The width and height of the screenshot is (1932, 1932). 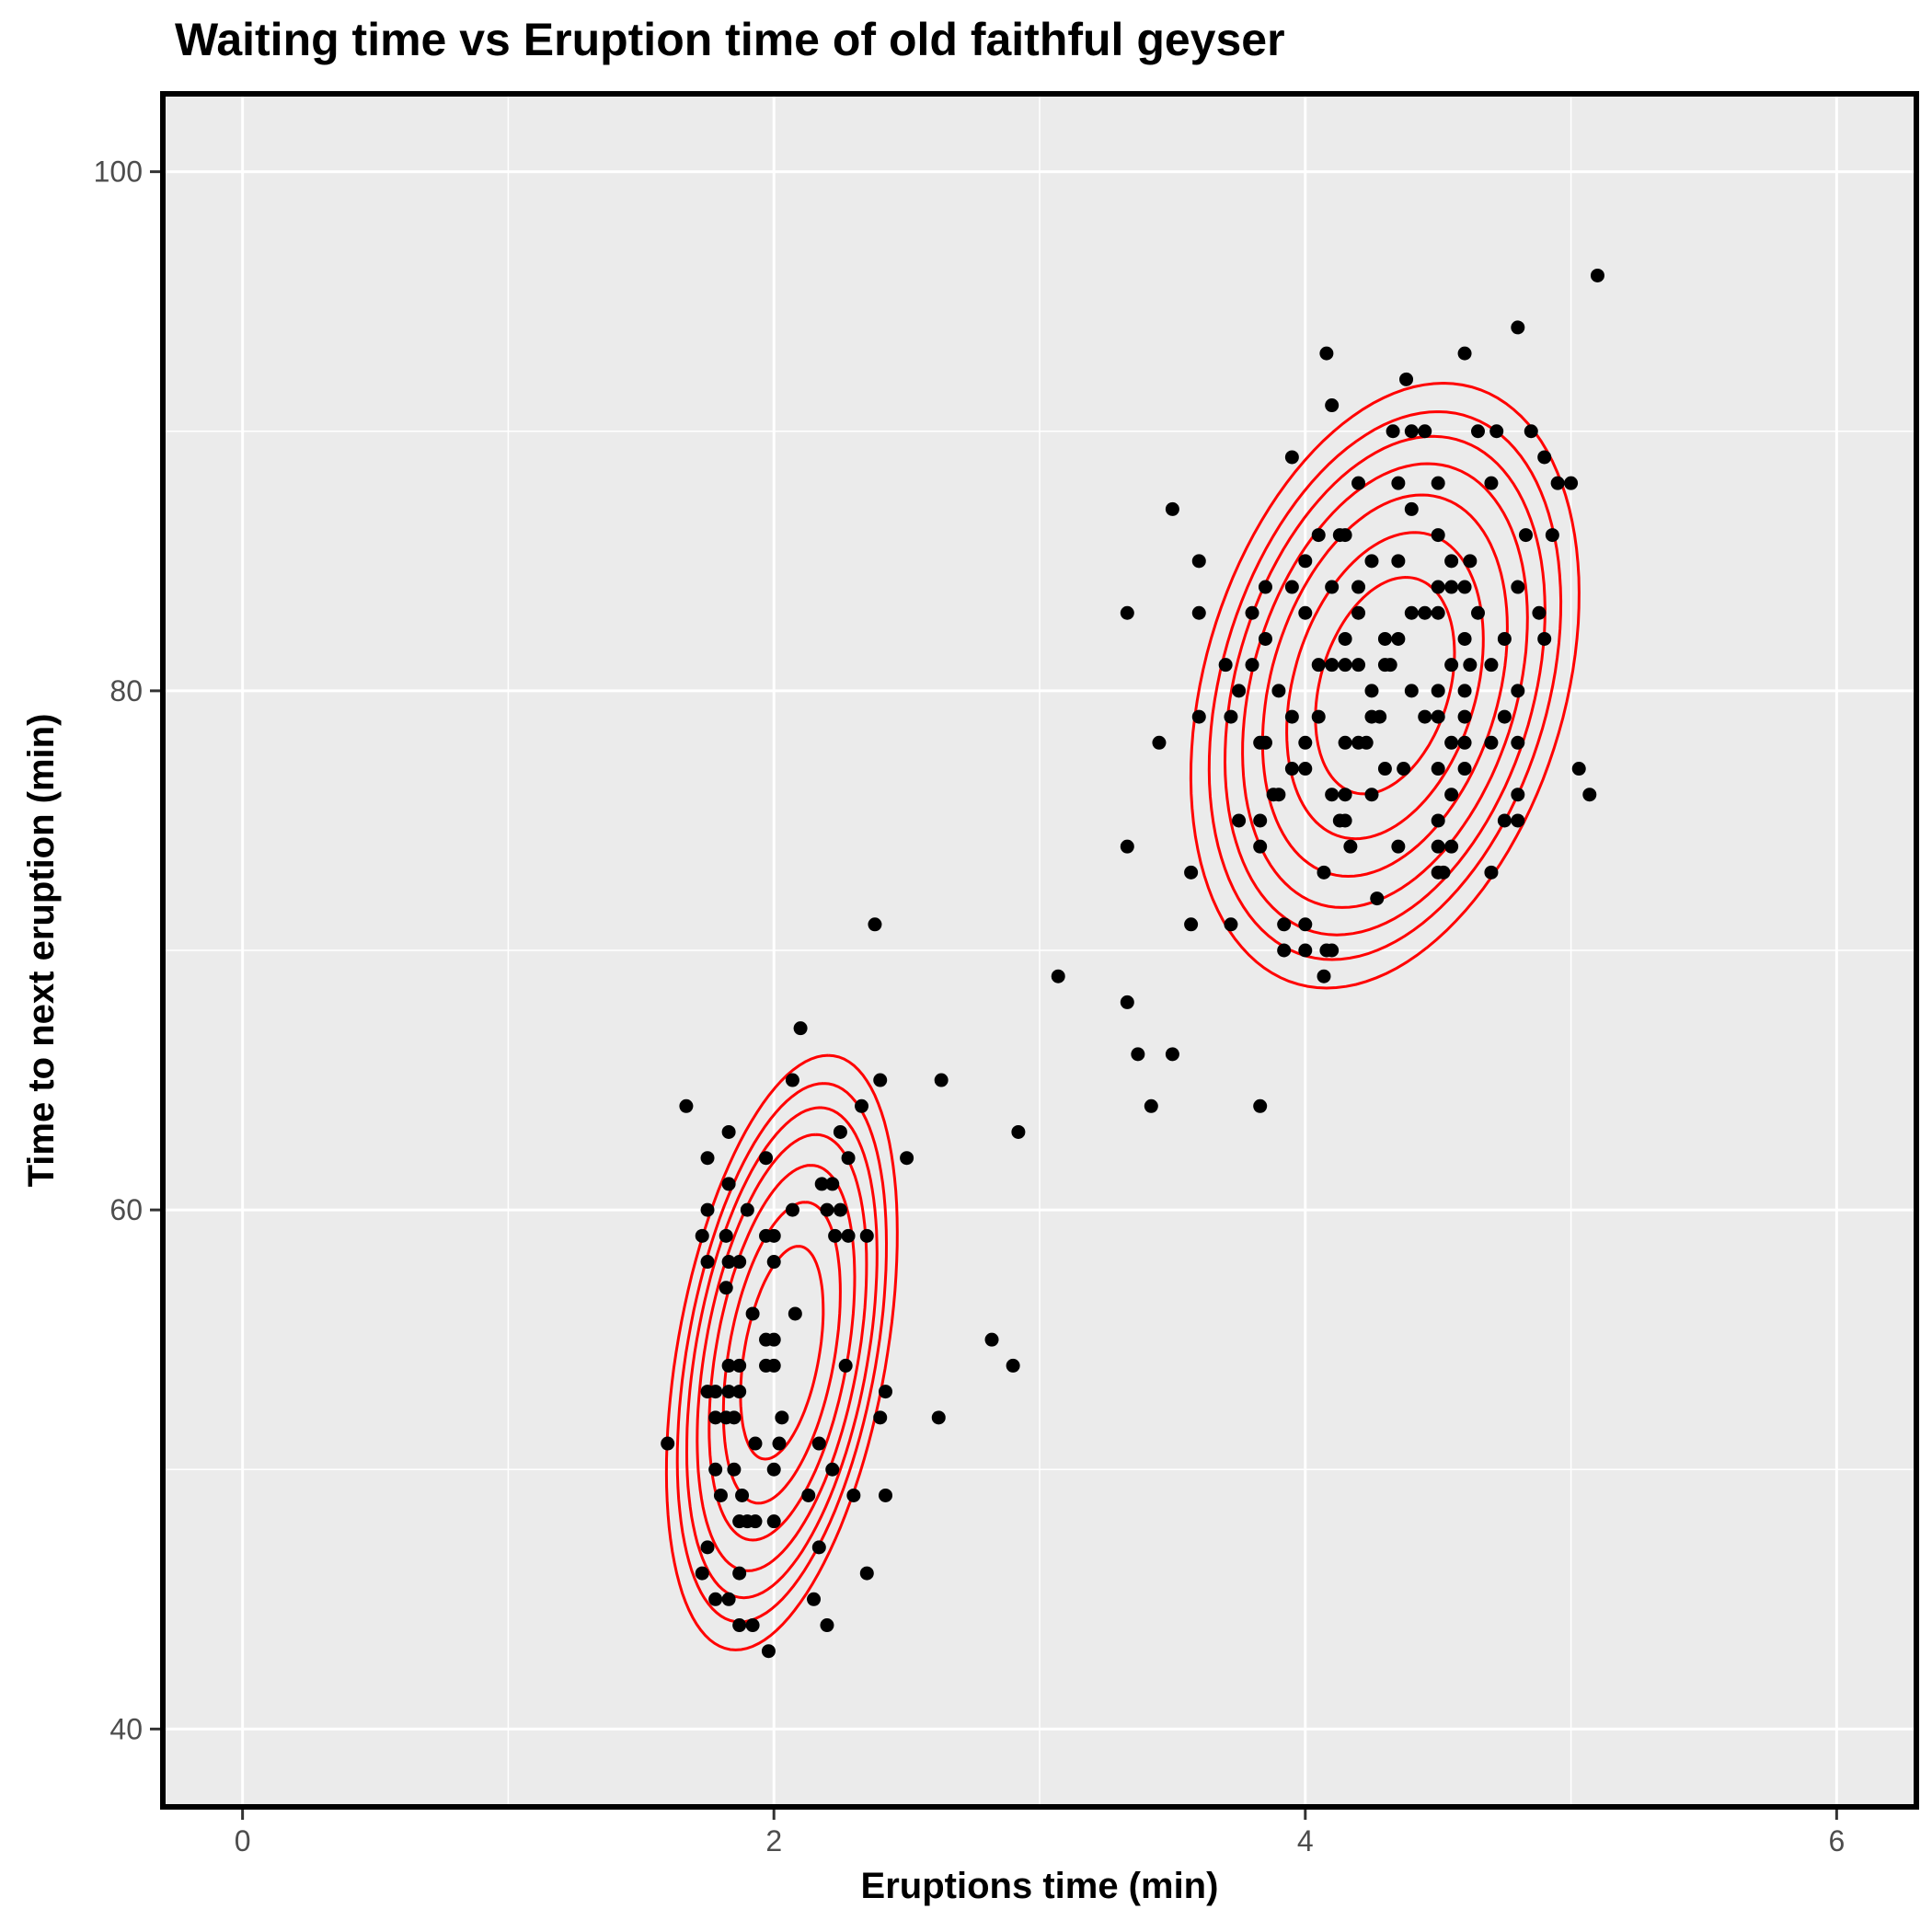 What do you see at coordinates (1305, 1840) in the screenshot?
I see `x-tick-label: 4` at bounding box center [1305, 1840].